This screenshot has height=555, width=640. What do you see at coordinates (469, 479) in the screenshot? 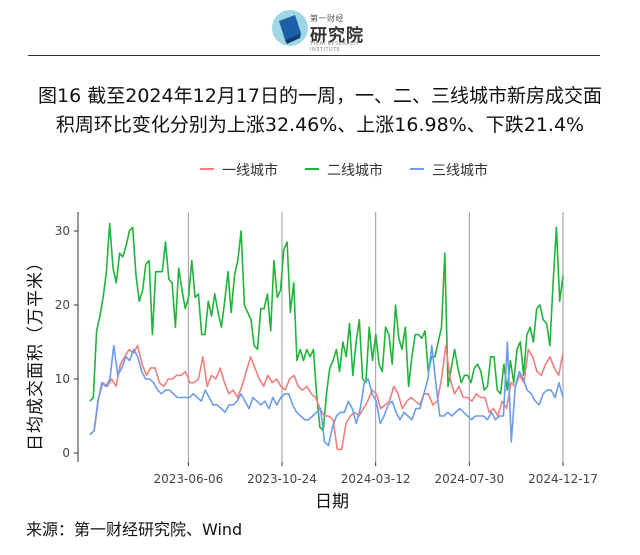
I see `x-tick-label: 2024-07-30` at bounding box center [469, 479].